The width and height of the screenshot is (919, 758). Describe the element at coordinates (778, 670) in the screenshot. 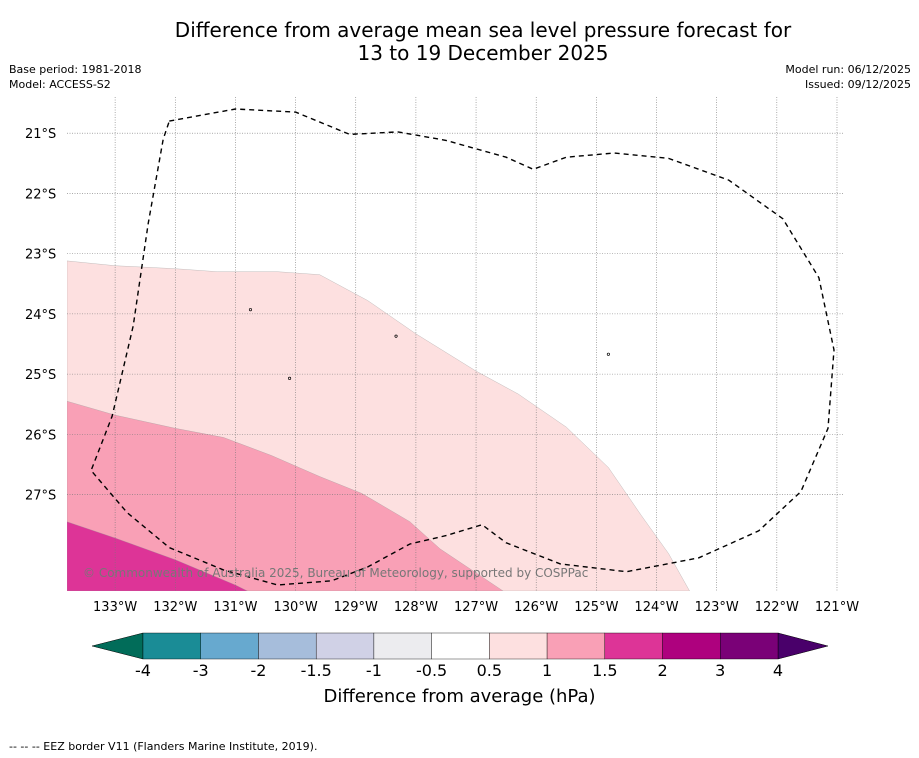

I see `colorbar-tick-label: 4` at that location.